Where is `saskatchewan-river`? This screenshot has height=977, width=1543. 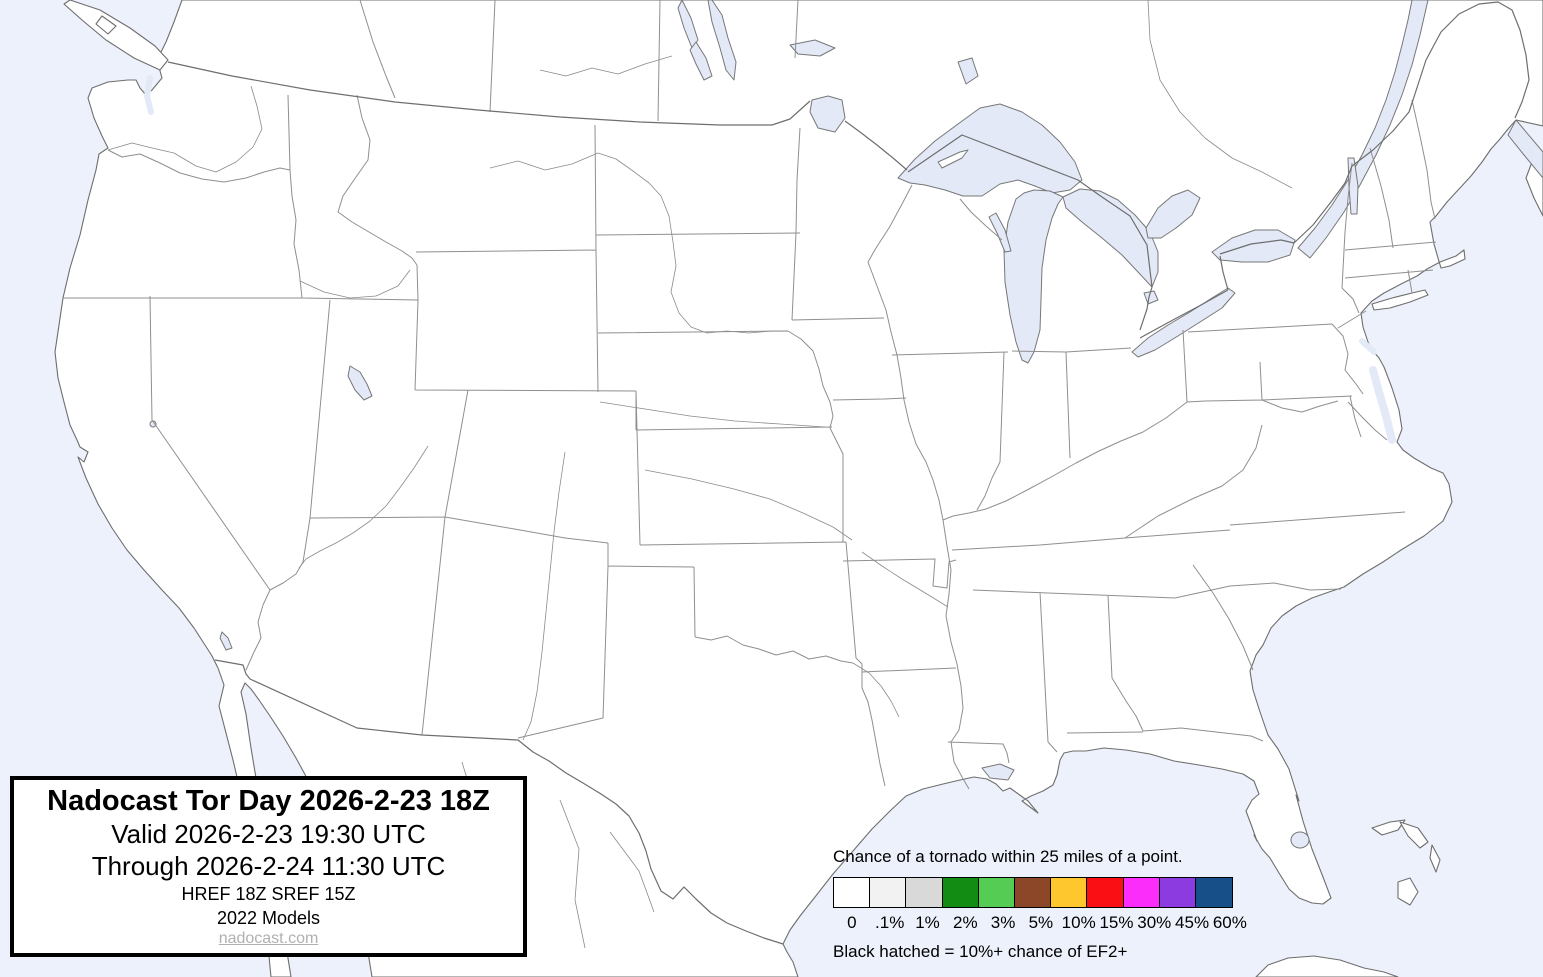
saskatchewan-river is located at coordinates (606, 66).